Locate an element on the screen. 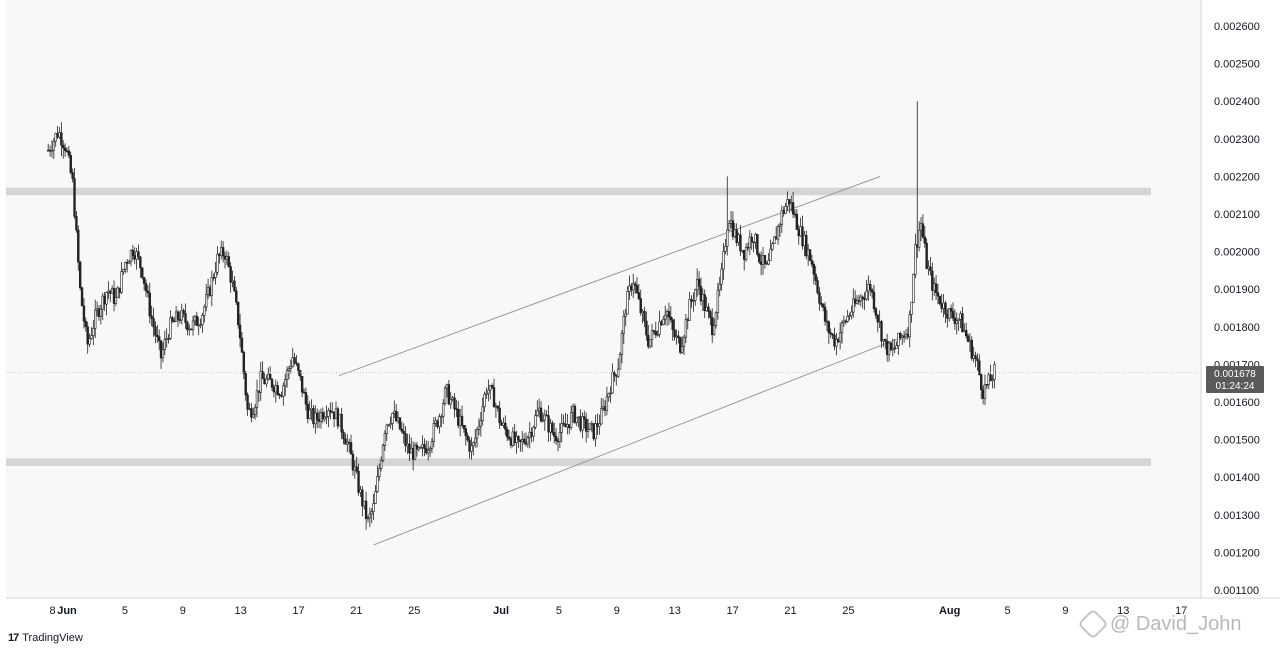 This screenshot has width=1280, height=655. x-tick-label: 9 is located at coordinates (617, 611).